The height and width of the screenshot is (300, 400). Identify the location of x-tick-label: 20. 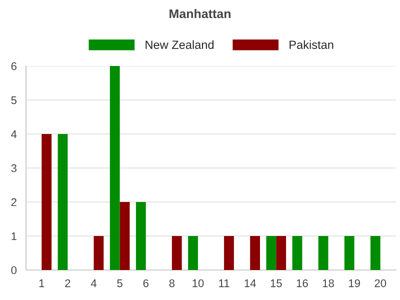
(380, 283).